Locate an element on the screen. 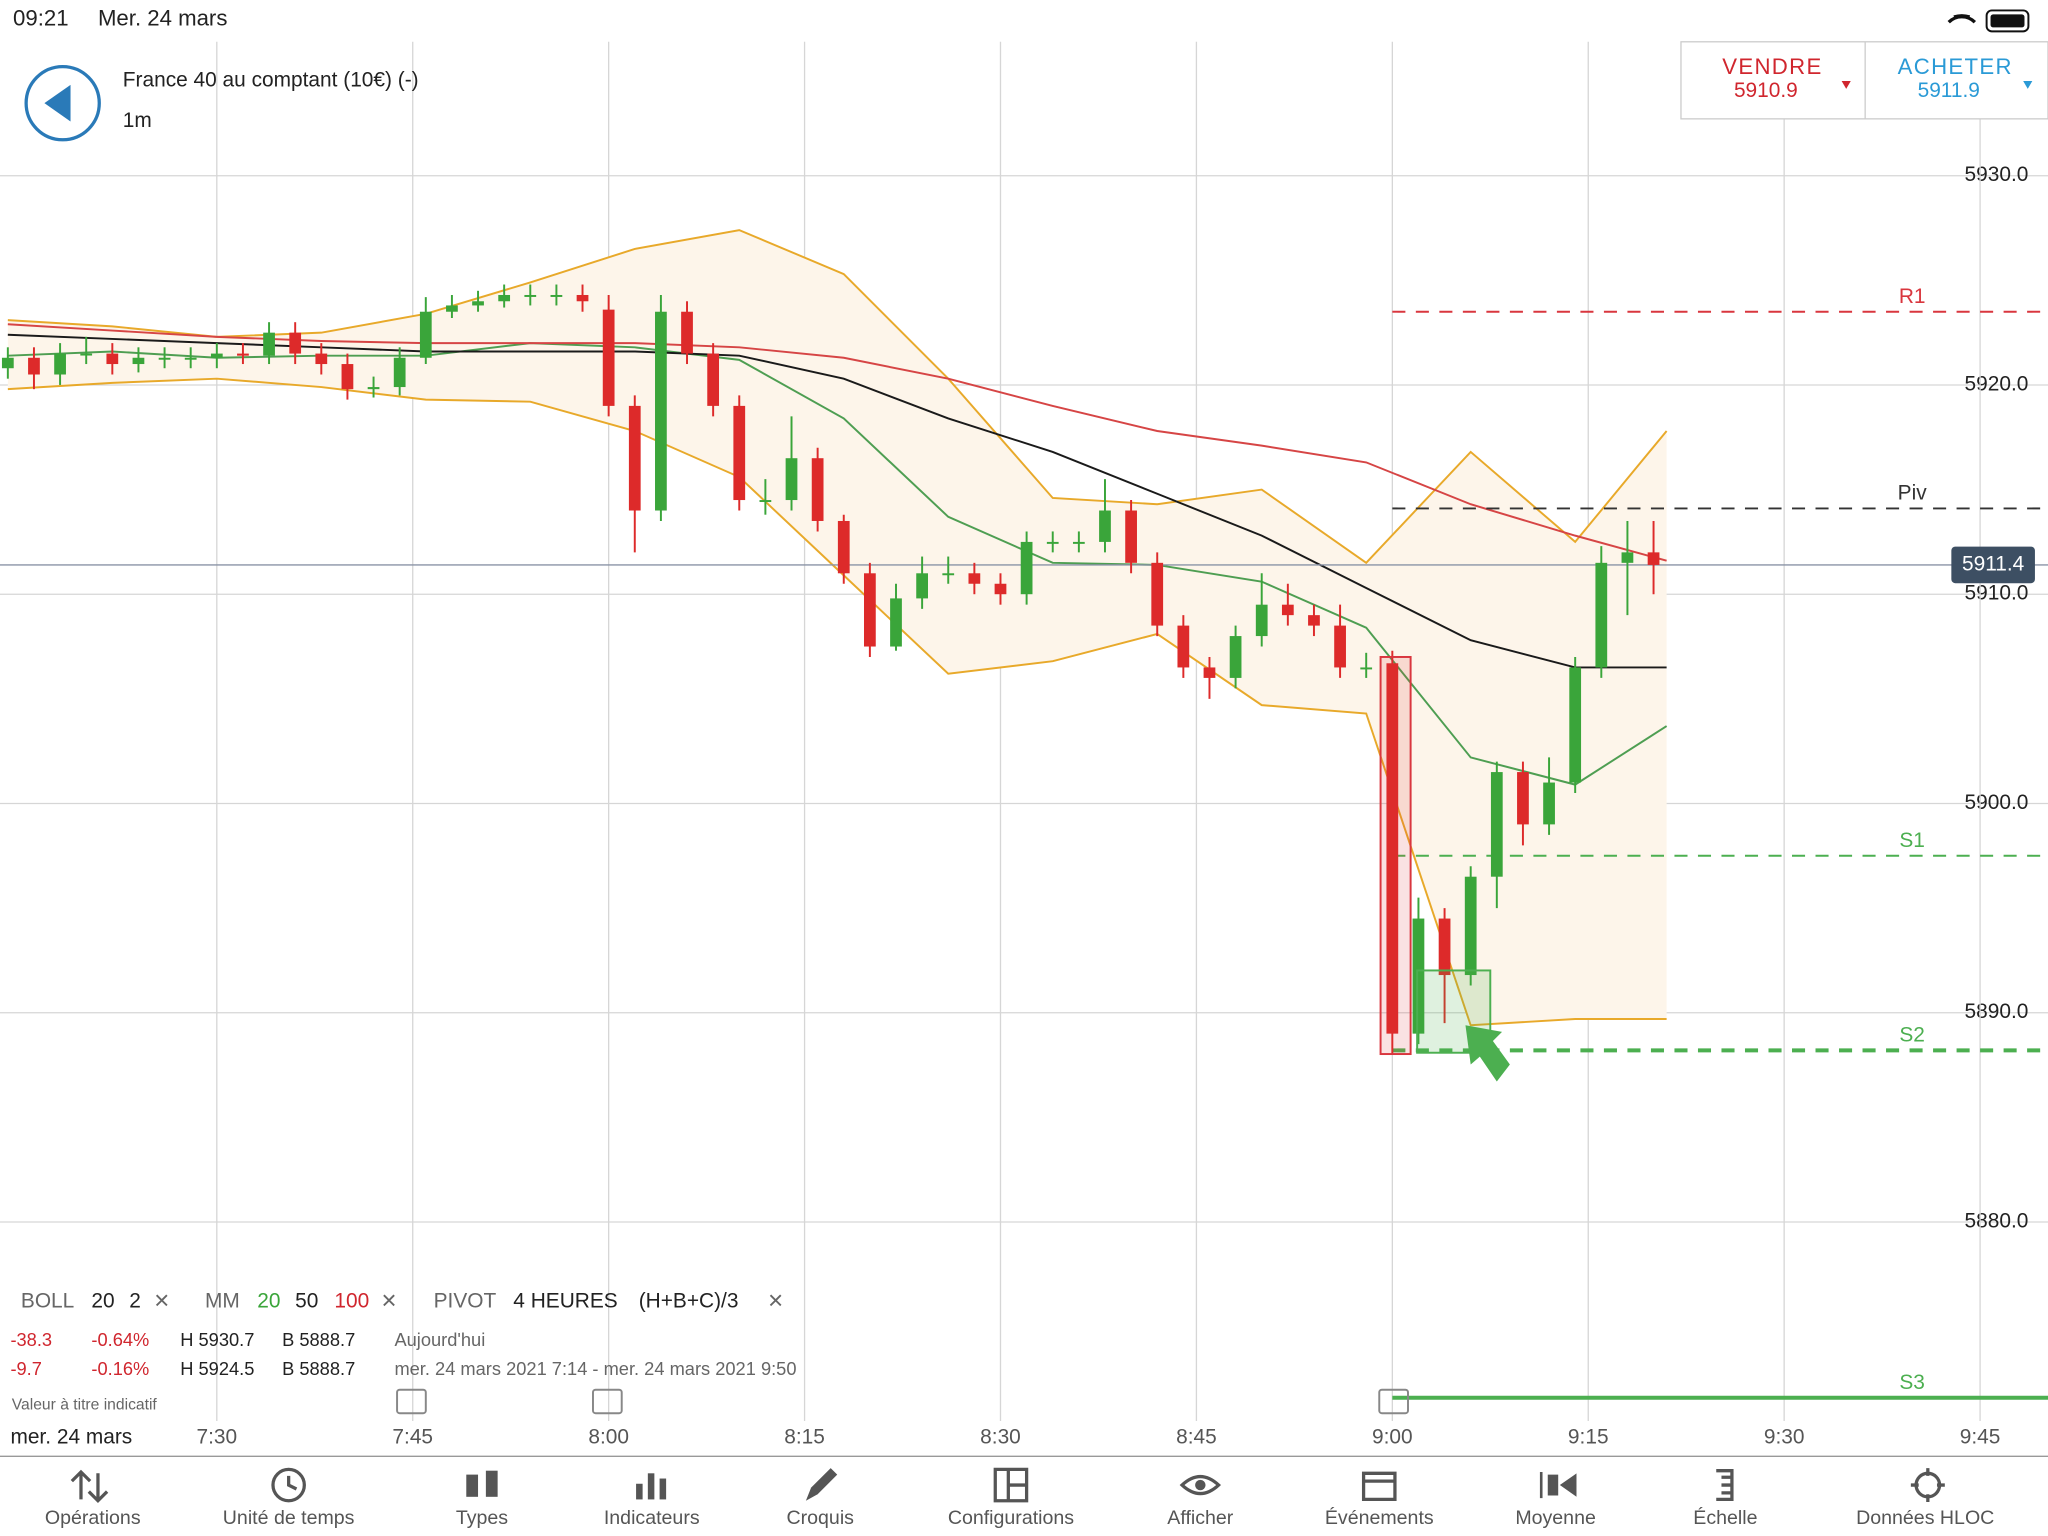 The height and width of the screenshot is (1536, 2048). sell-button: VENDRE 5910.9 is located at coordinates (1786, 78).